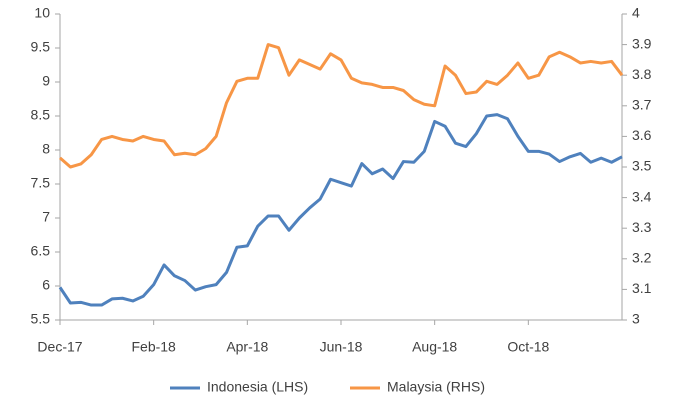 The width and height of the screenshot is (683, 408). What do you see at coordinates (642, 196) in the screenshot?
I see `y2-tick-label: 3.4` at bounding box center [642, 196].